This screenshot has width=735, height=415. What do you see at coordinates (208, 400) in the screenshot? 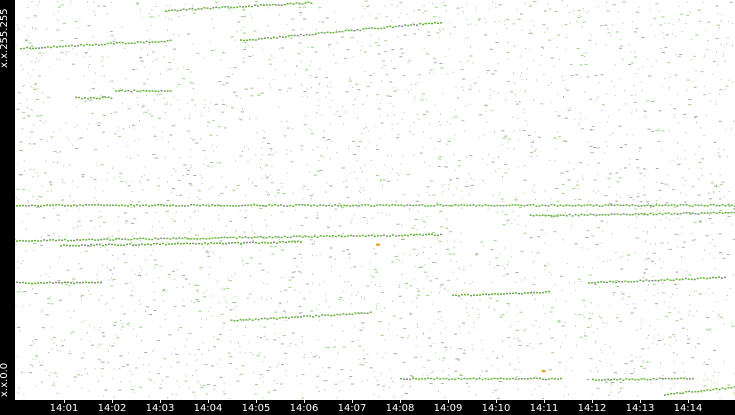
I see `x-tick-mark` at bounding box center [208, 400].